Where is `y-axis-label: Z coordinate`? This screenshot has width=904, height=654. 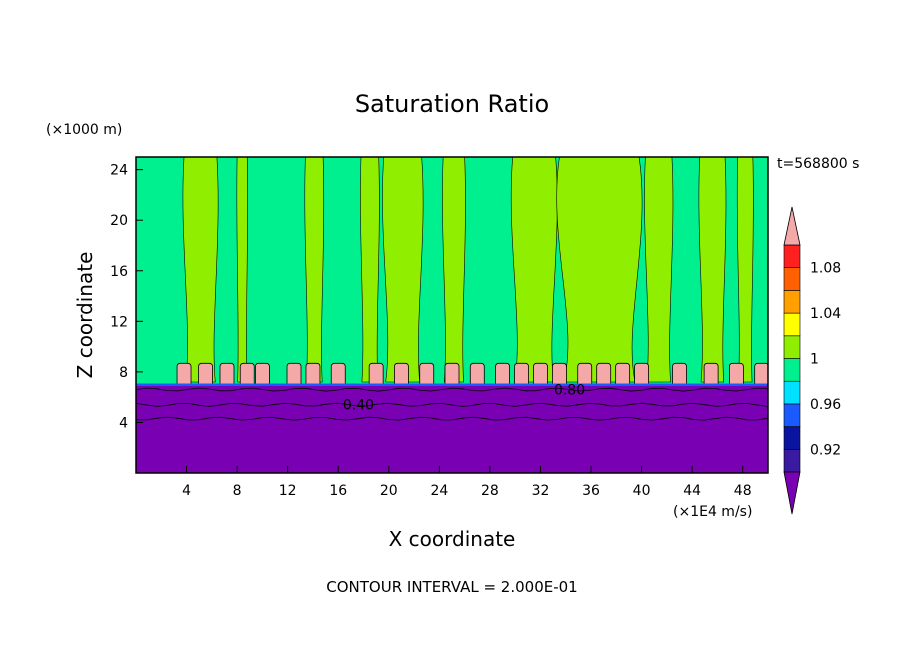 y-axis-label: Z coordinate is located at coordinates (85, 315).